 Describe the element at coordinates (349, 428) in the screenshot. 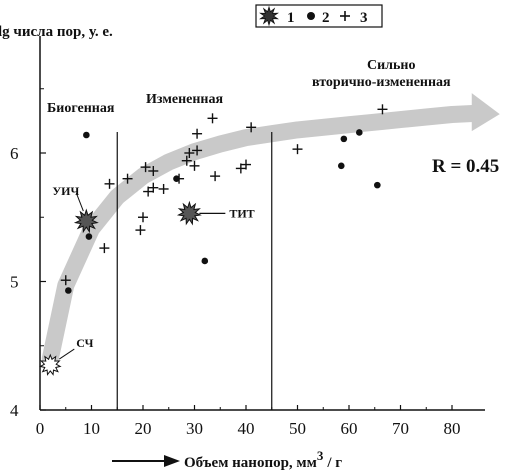

I see `x-tick-label: 60` at that location.